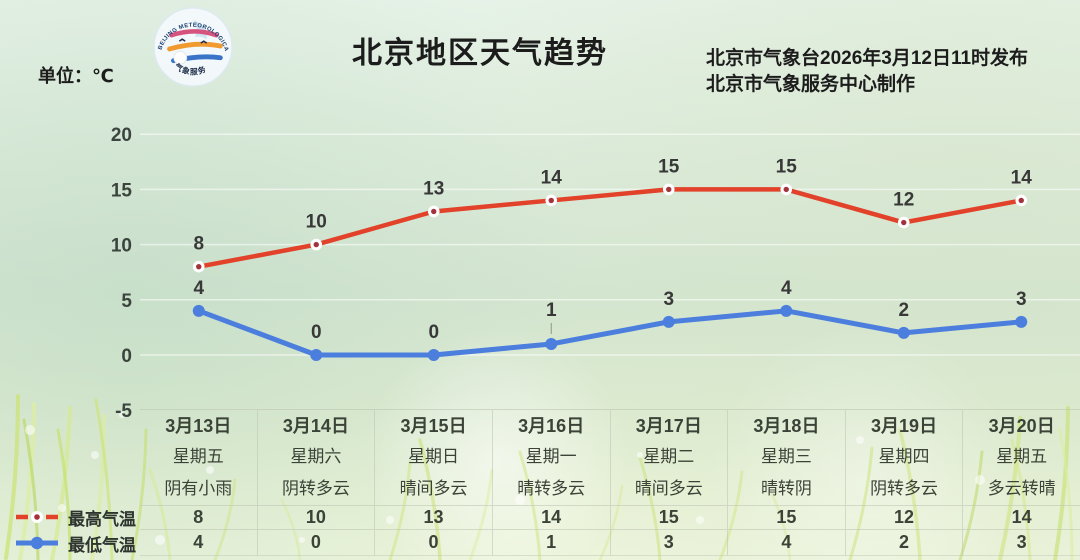 The image size is (1080, 560). Describe the element at coordinates (811, 84) in the screenshot. I see `publisher-line-2: 北京市气象服务中心制作` at that location.